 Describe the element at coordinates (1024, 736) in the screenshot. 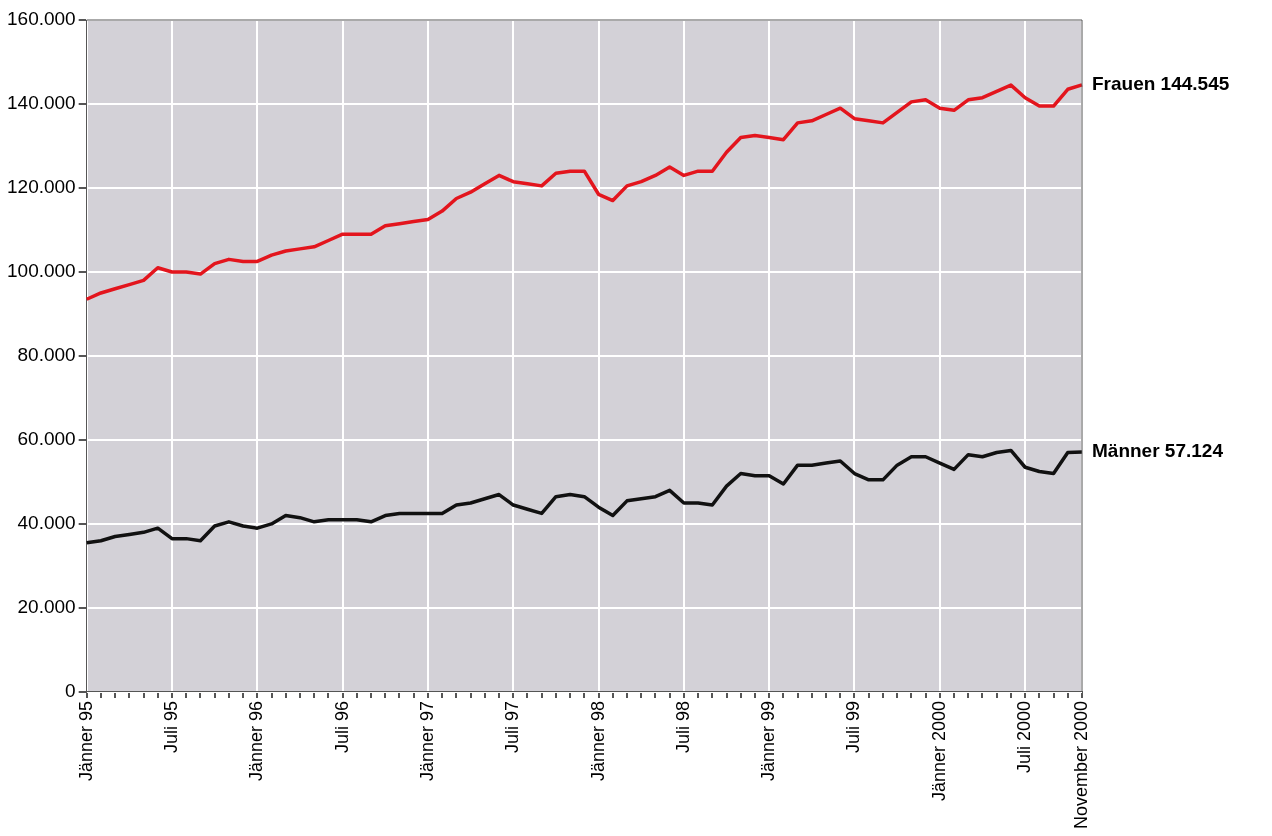

I see `x-tick-label: Juli 2000` at that location.